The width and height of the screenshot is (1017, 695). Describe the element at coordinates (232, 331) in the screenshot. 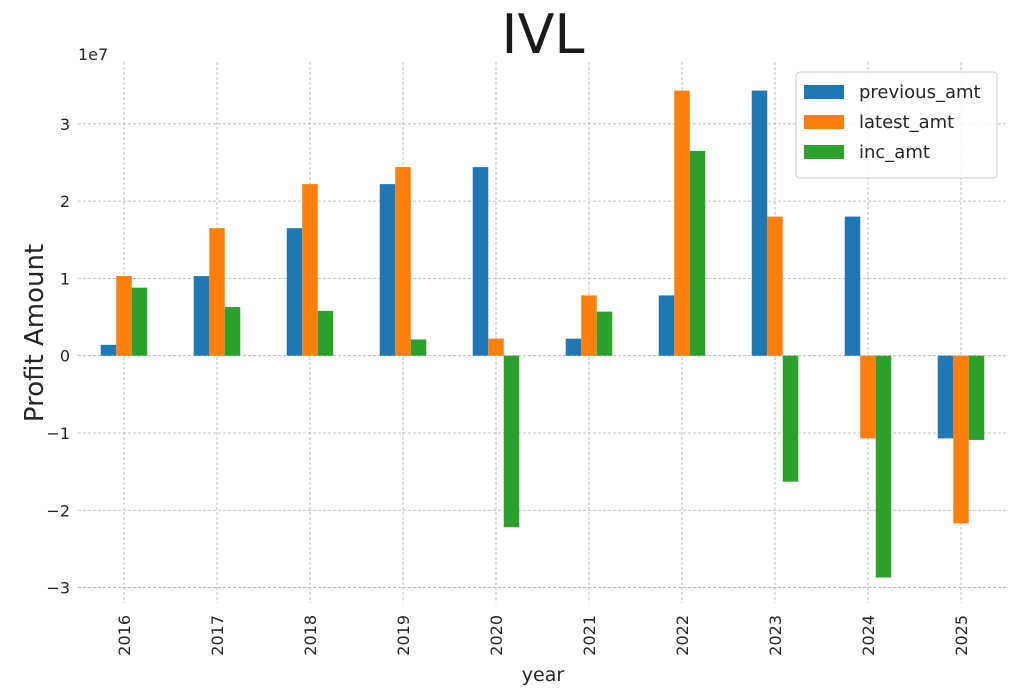

I see `bar-inc_amt-2017` at that location.